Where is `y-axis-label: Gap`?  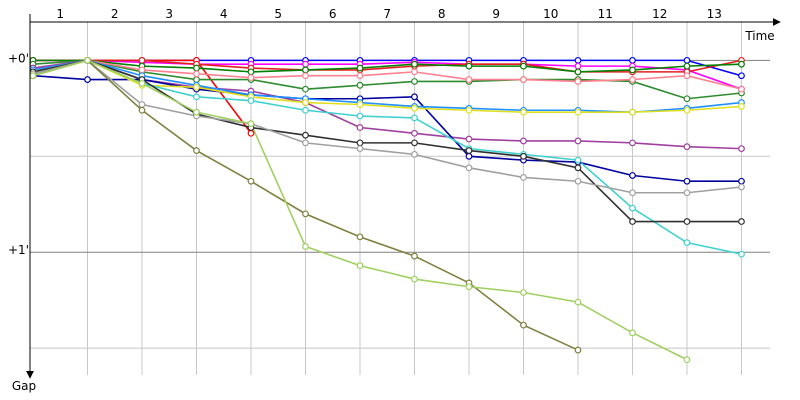 y-axis-label: Gap is located at coordinates (24, 386).